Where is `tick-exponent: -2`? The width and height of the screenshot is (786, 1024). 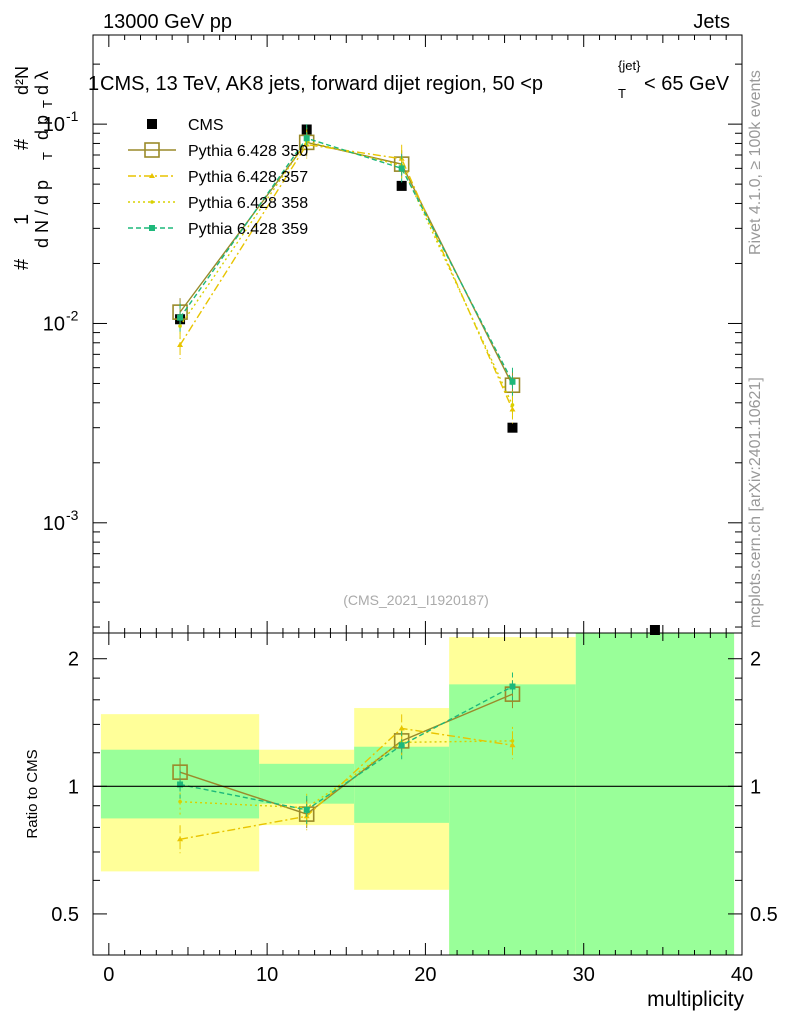 tick-exponent: -2 is located at coordinates (72, 315).